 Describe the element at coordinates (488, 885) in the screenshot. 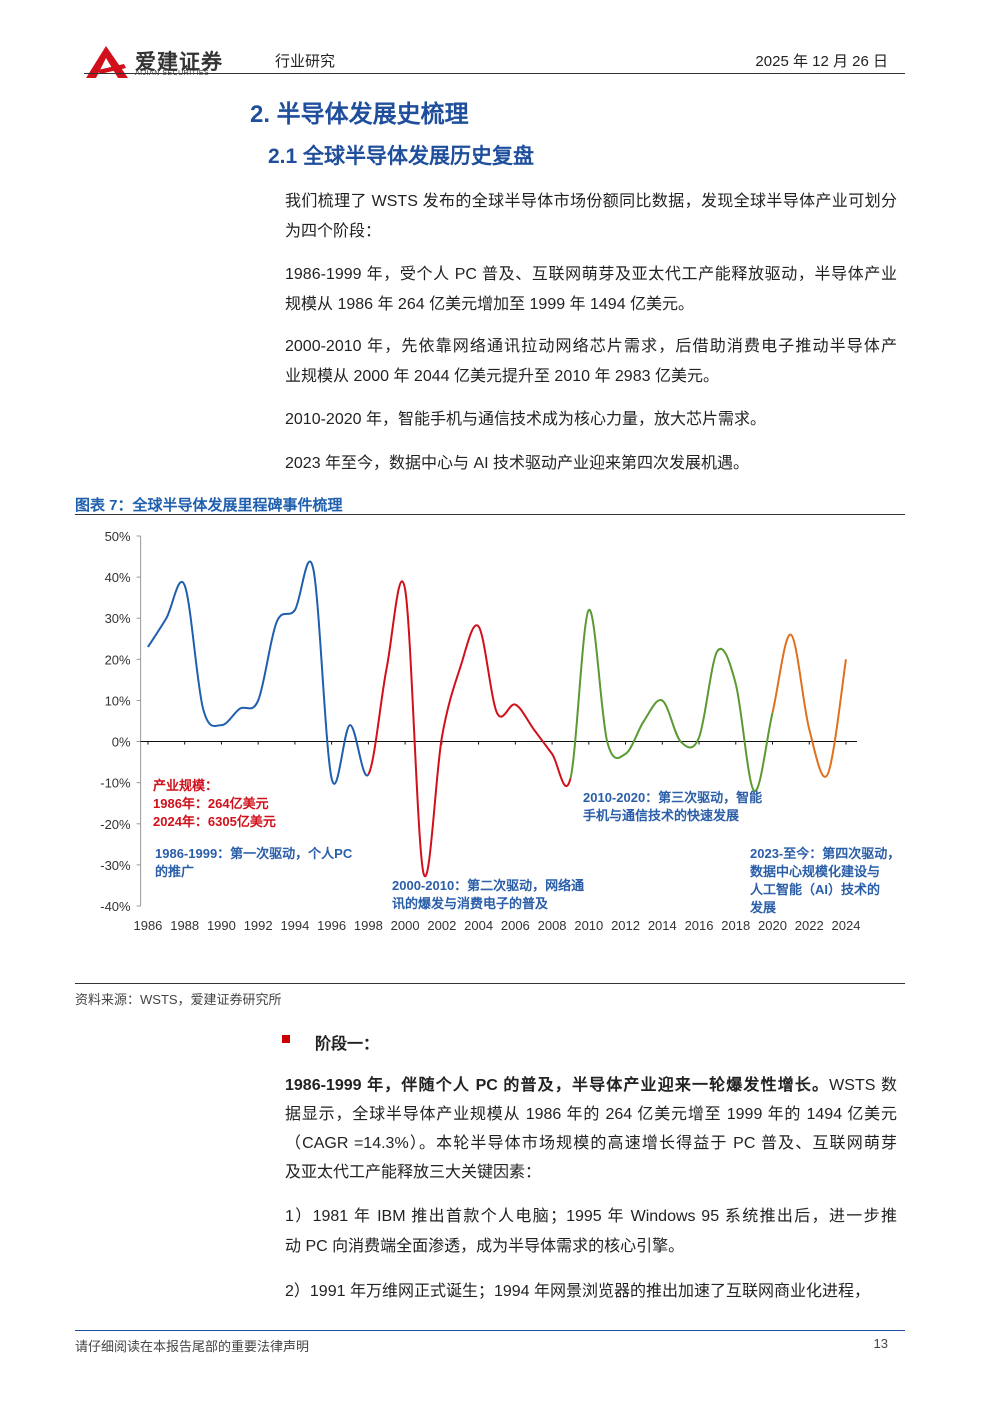

I see `annotation: 2000-2010：第二次驱动，网络通` at that location.